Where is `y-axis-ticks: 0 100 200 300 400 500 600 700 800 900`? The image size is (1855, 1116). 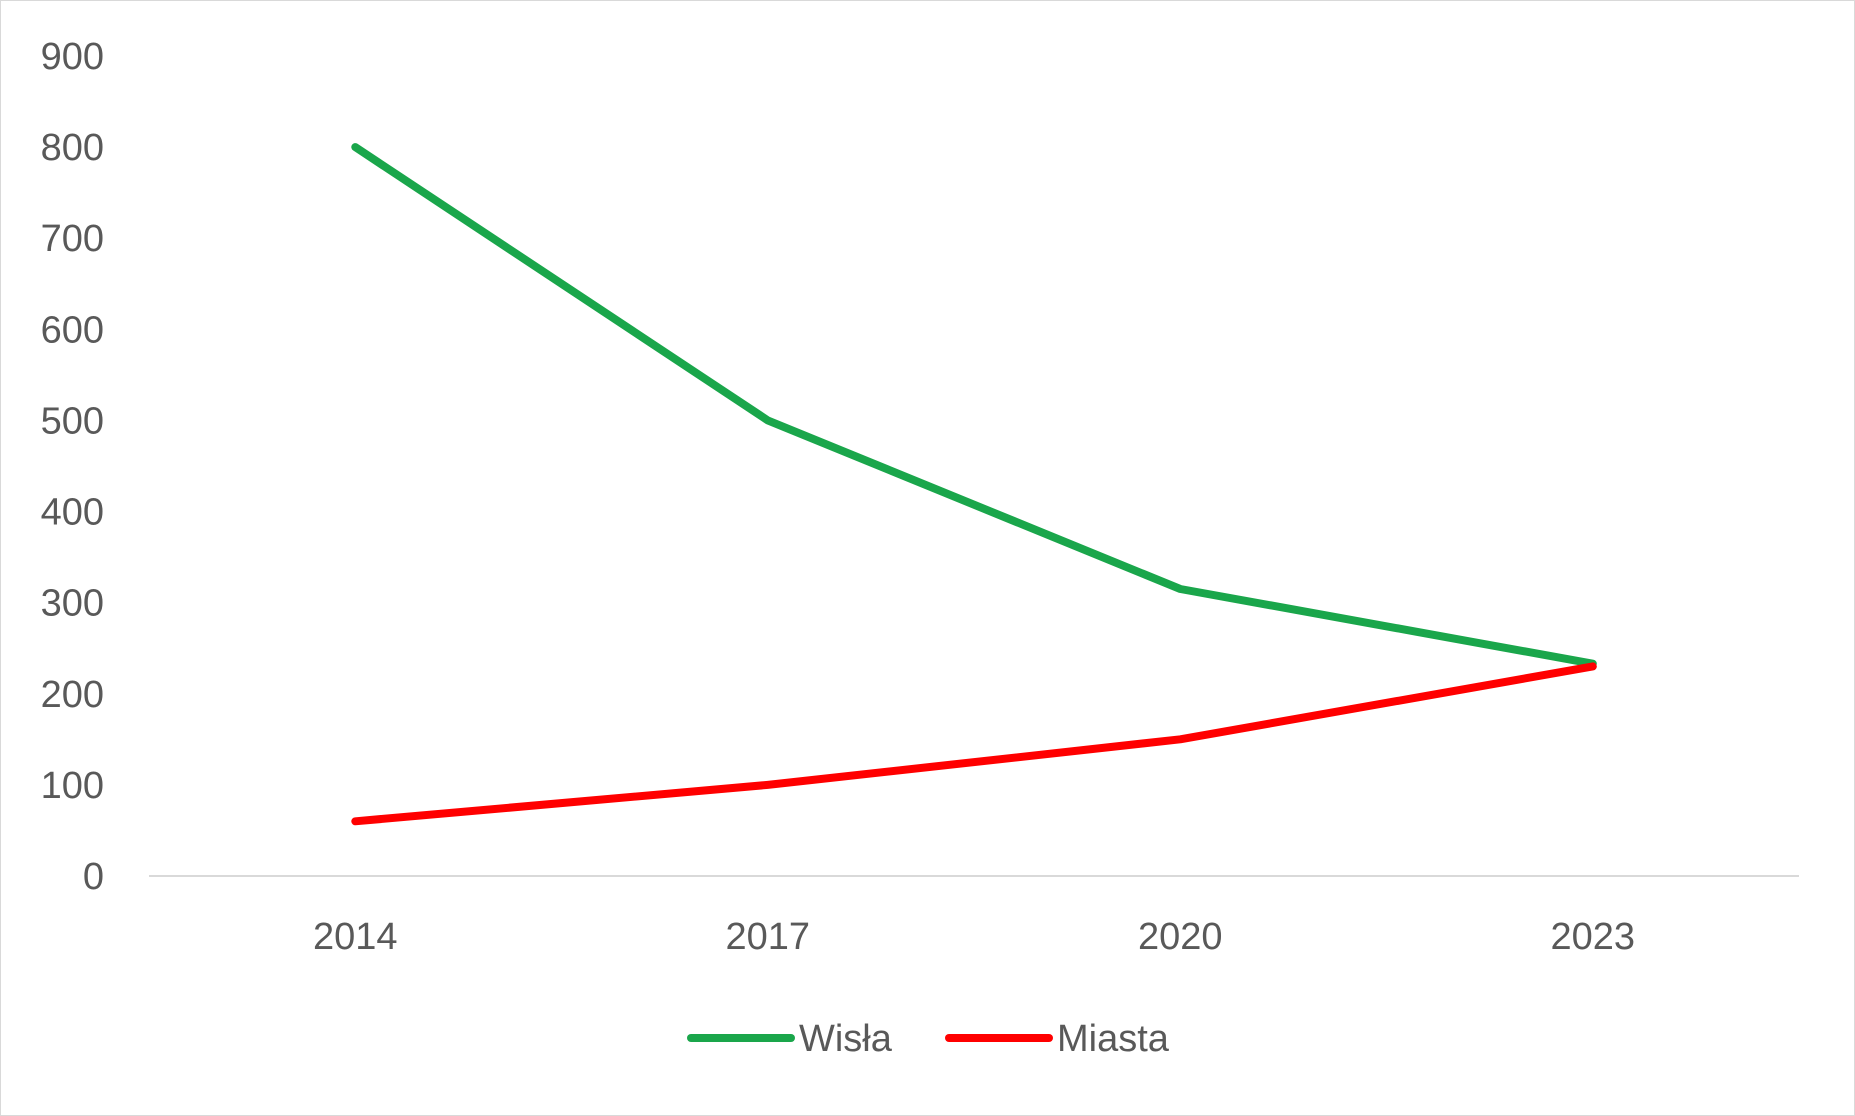
y-axis-ticks: 0 100 200 300 400 500 600 700 800 900 is located at coordinates (72, 467).